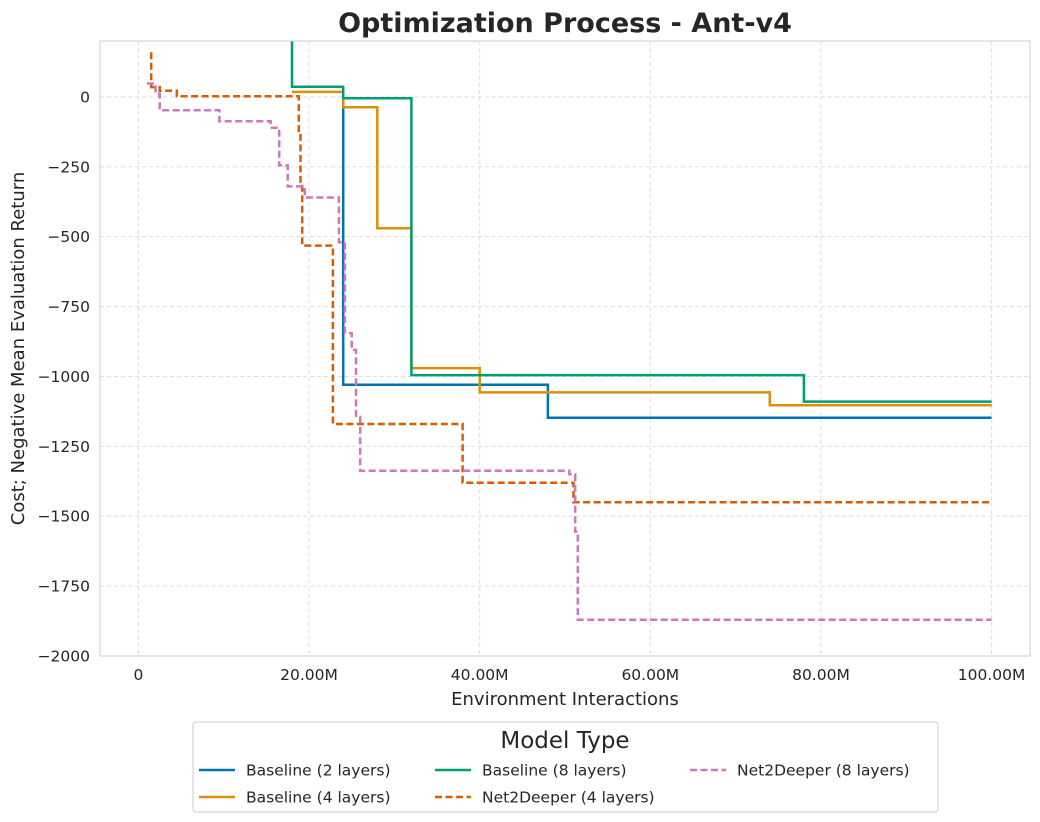  I want to click on legend-label-baseline-4-layers: Baseline (4 layers), so click(318, 798).